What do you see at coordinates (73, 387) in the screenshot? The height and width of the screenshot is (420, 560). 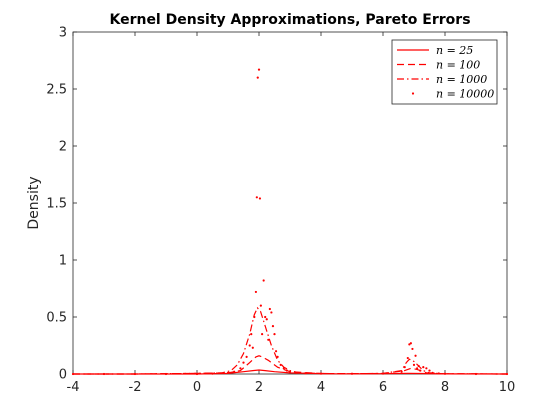 I see `x-tick-label: -4` at bounding box center [73, 387].